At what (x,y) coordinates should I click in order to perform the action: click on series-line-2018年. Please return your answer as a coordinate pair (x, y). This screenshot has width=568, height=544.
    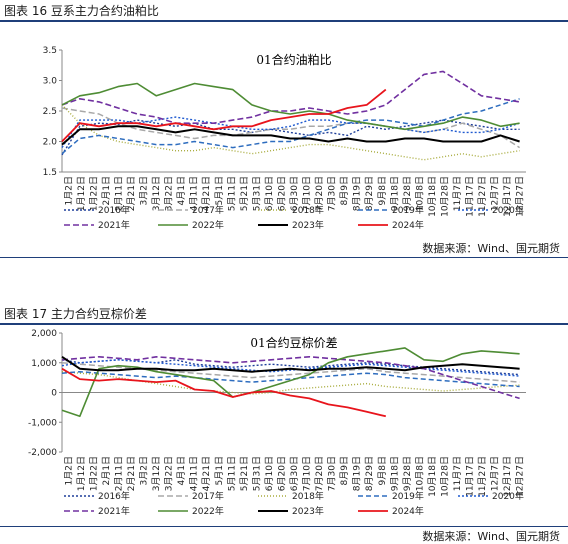
    Looking at the image, I should click on (290, 132).